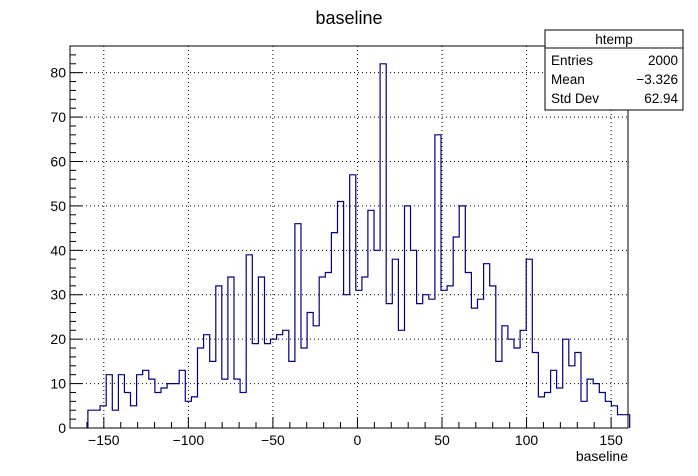 The image size is (698, 476). I want to click on x-tick-labels: −150 −100 −50 0 50 100 150, so click(355, 440).